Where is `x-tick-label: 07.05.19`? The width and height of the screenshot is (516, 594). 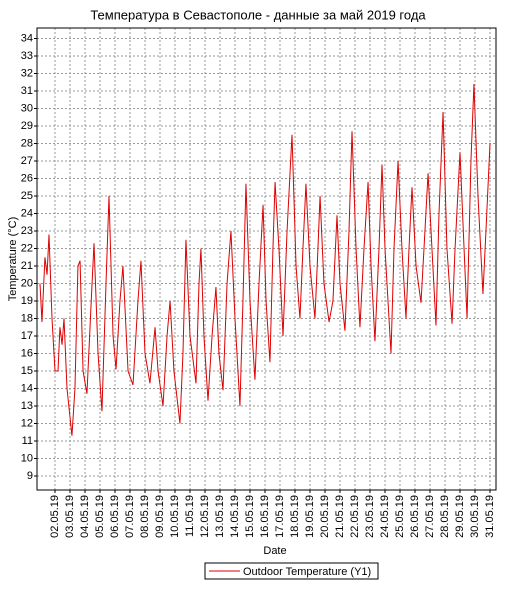
x-tick-label: 07.05.19 is located at coordinates (130, 516).